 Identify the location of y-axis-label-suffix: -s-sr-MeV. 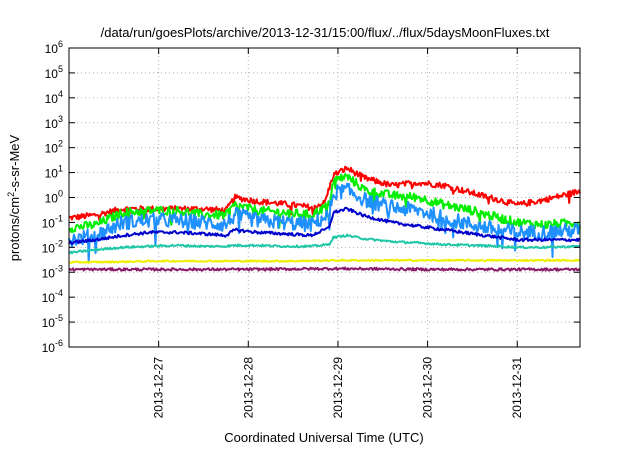
(14, 162).